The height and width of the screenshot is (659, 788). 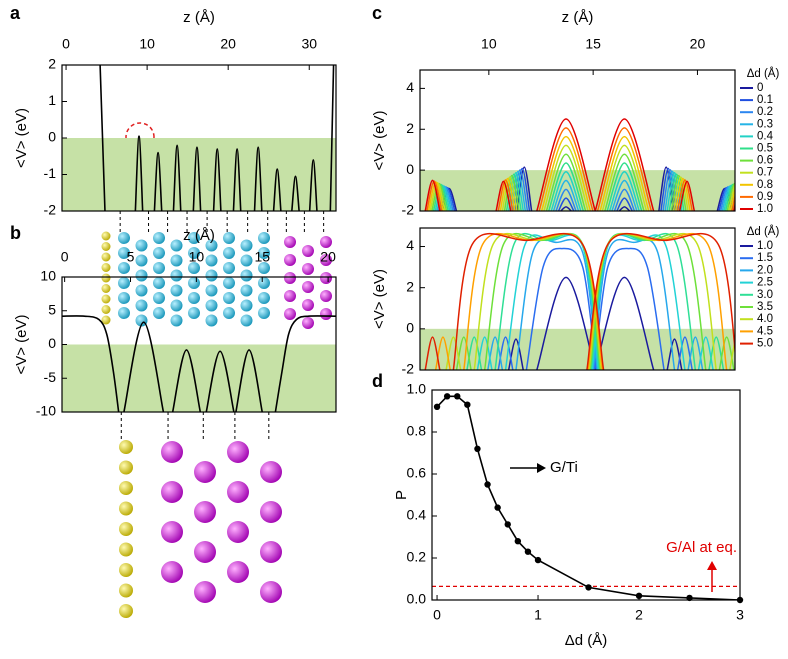 What do you see at coordinates (538, 615) in the screenshot?
I see `x-tick-label: 1` at bounding box center [538, 615].